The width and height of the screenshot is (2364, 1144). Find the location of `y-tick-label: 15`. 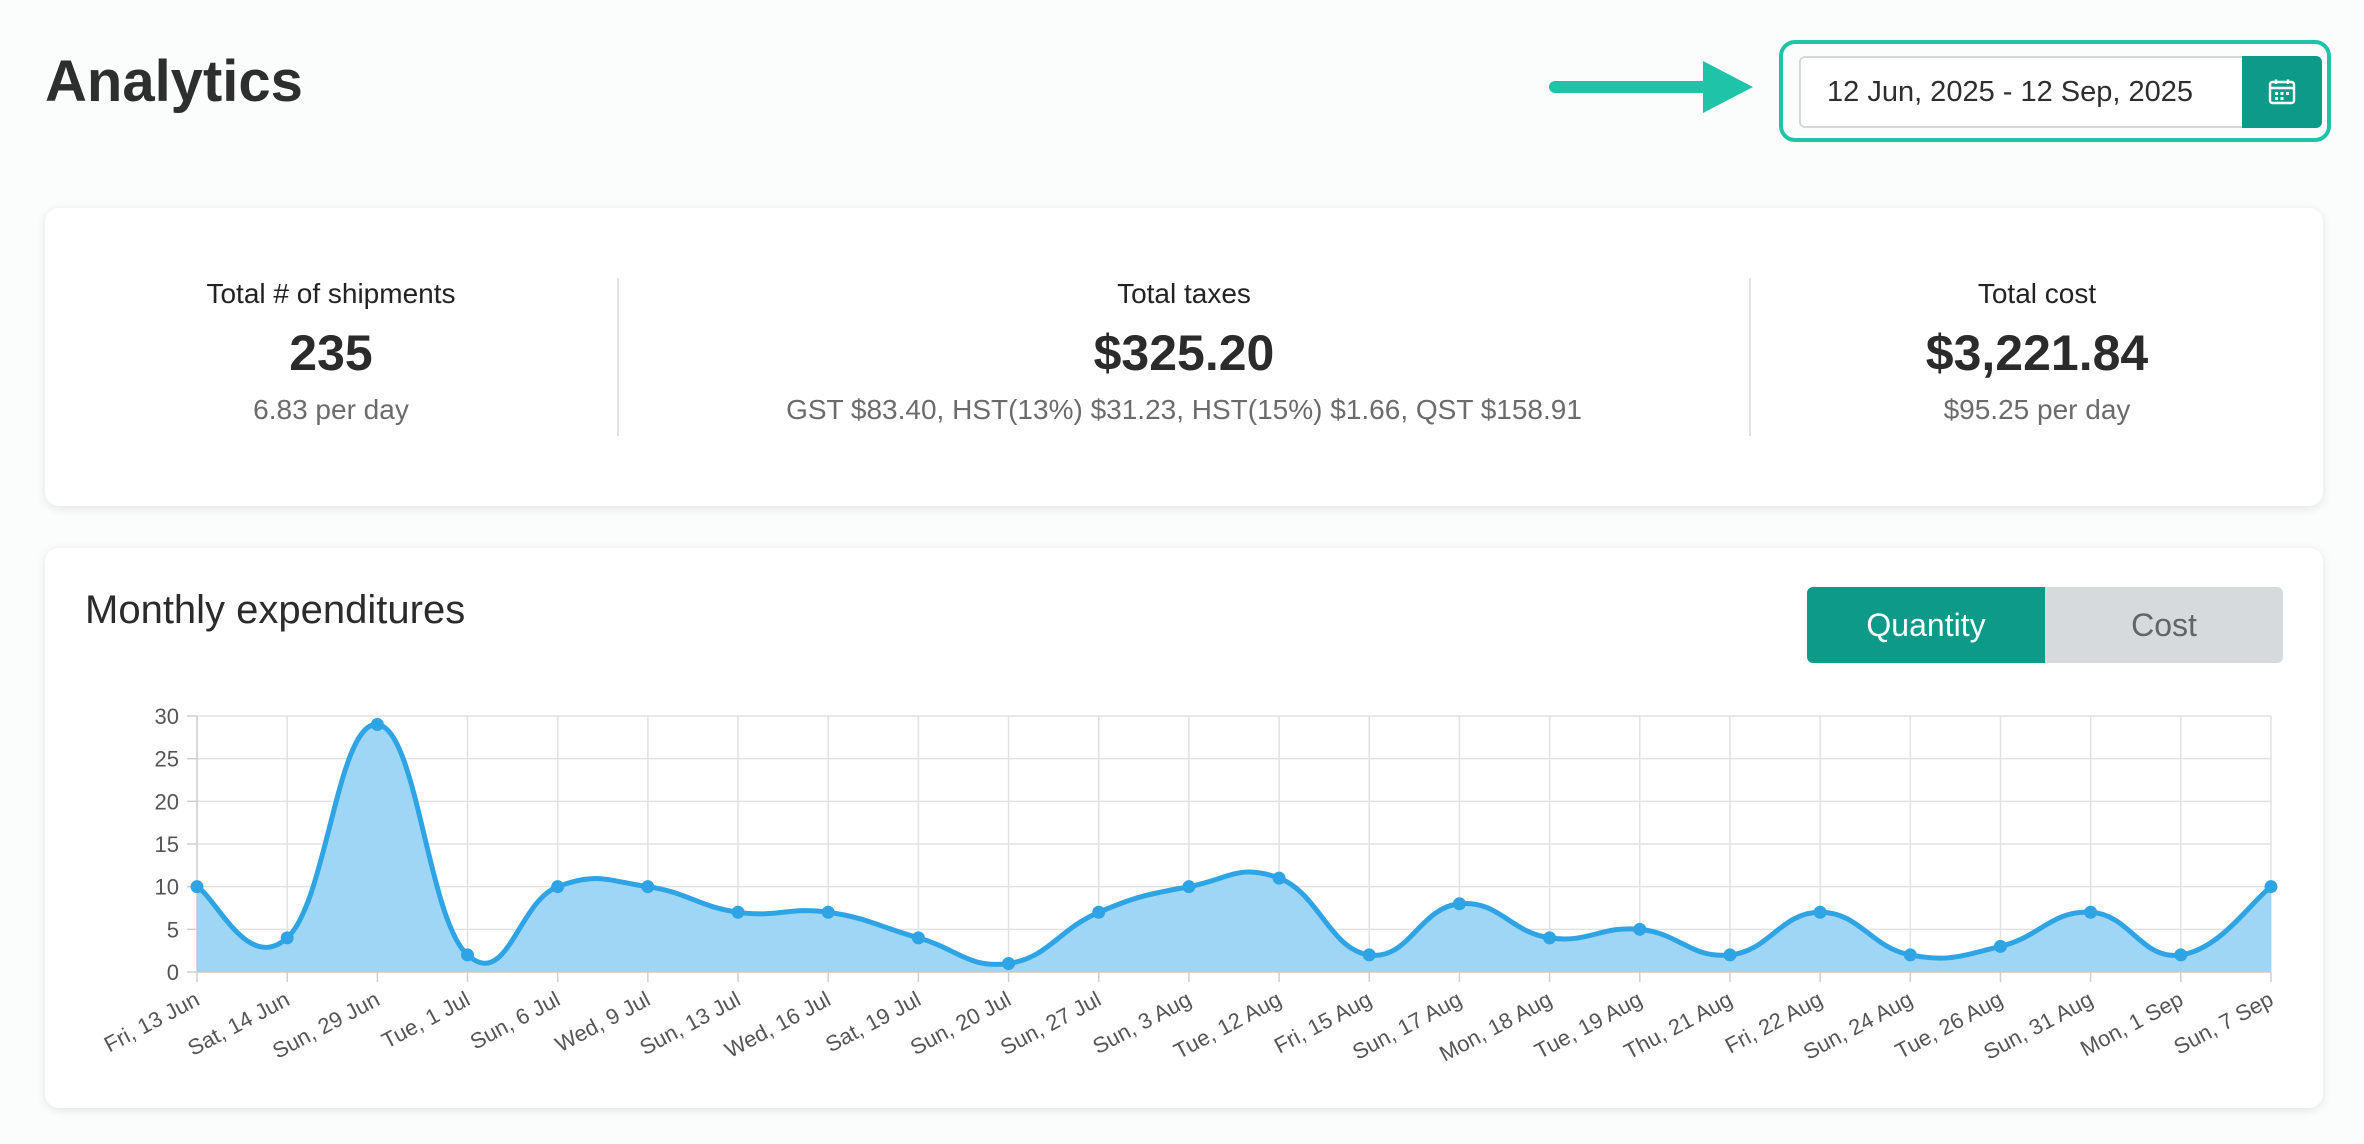

y-tick-label: 15 is located at coordinates (167, 844).